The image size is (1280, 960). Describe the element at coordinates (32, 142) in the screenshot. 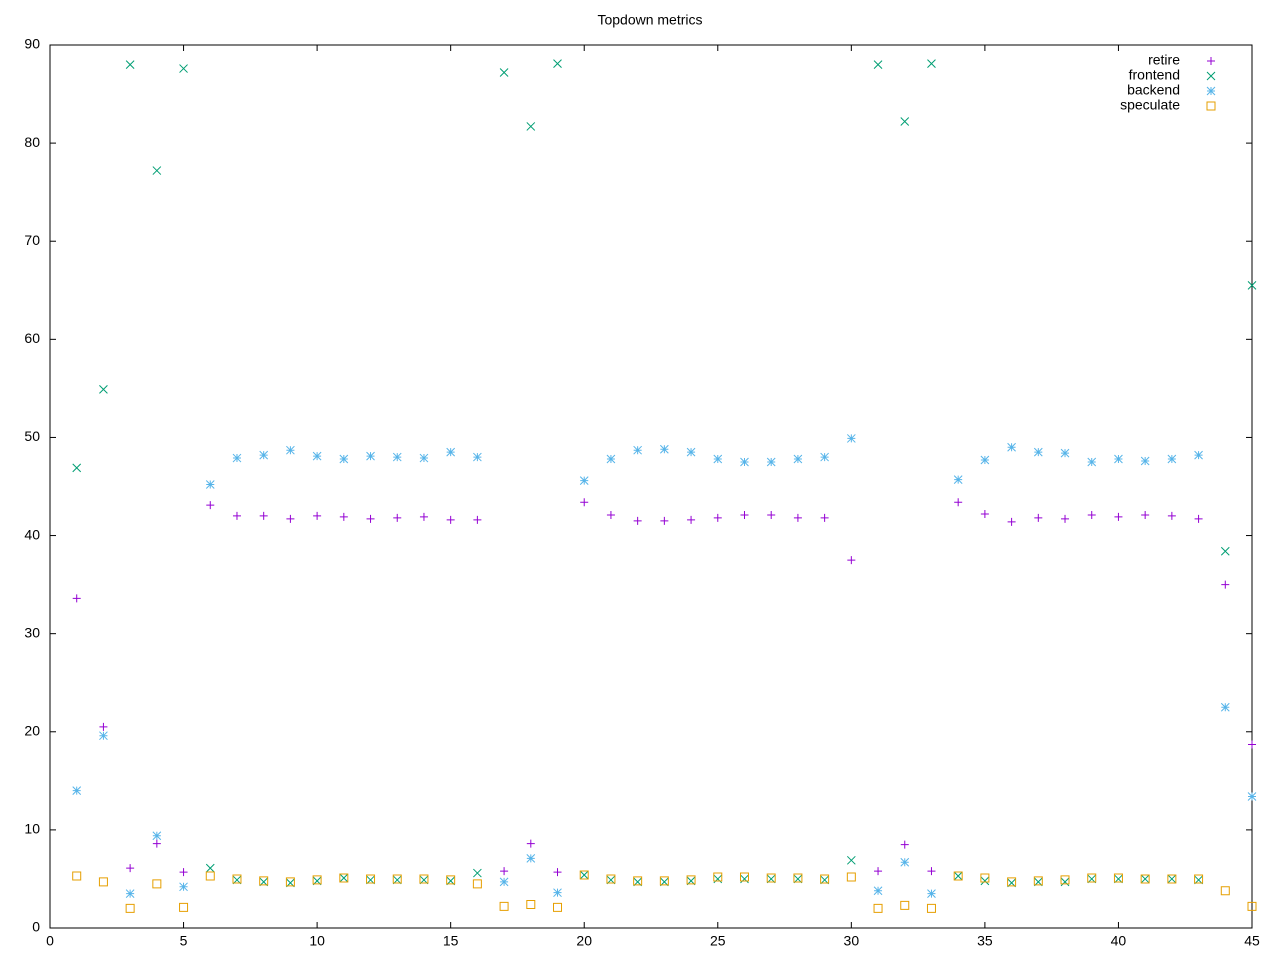

I see `y-tick-label: 80` at that location.